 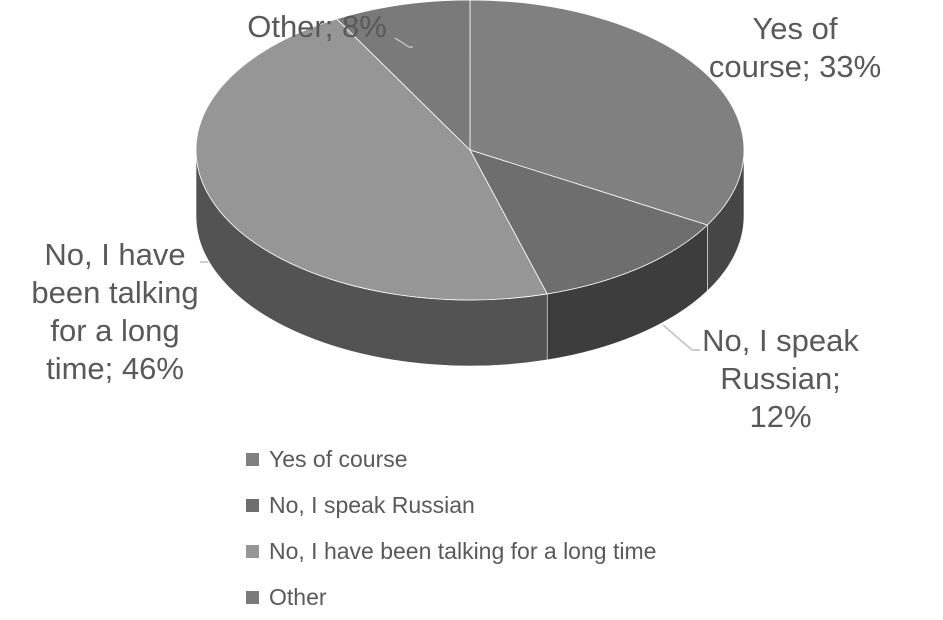 I want to click on legend-label: No, I have been talking for a long time, so click(x=463, y=550).